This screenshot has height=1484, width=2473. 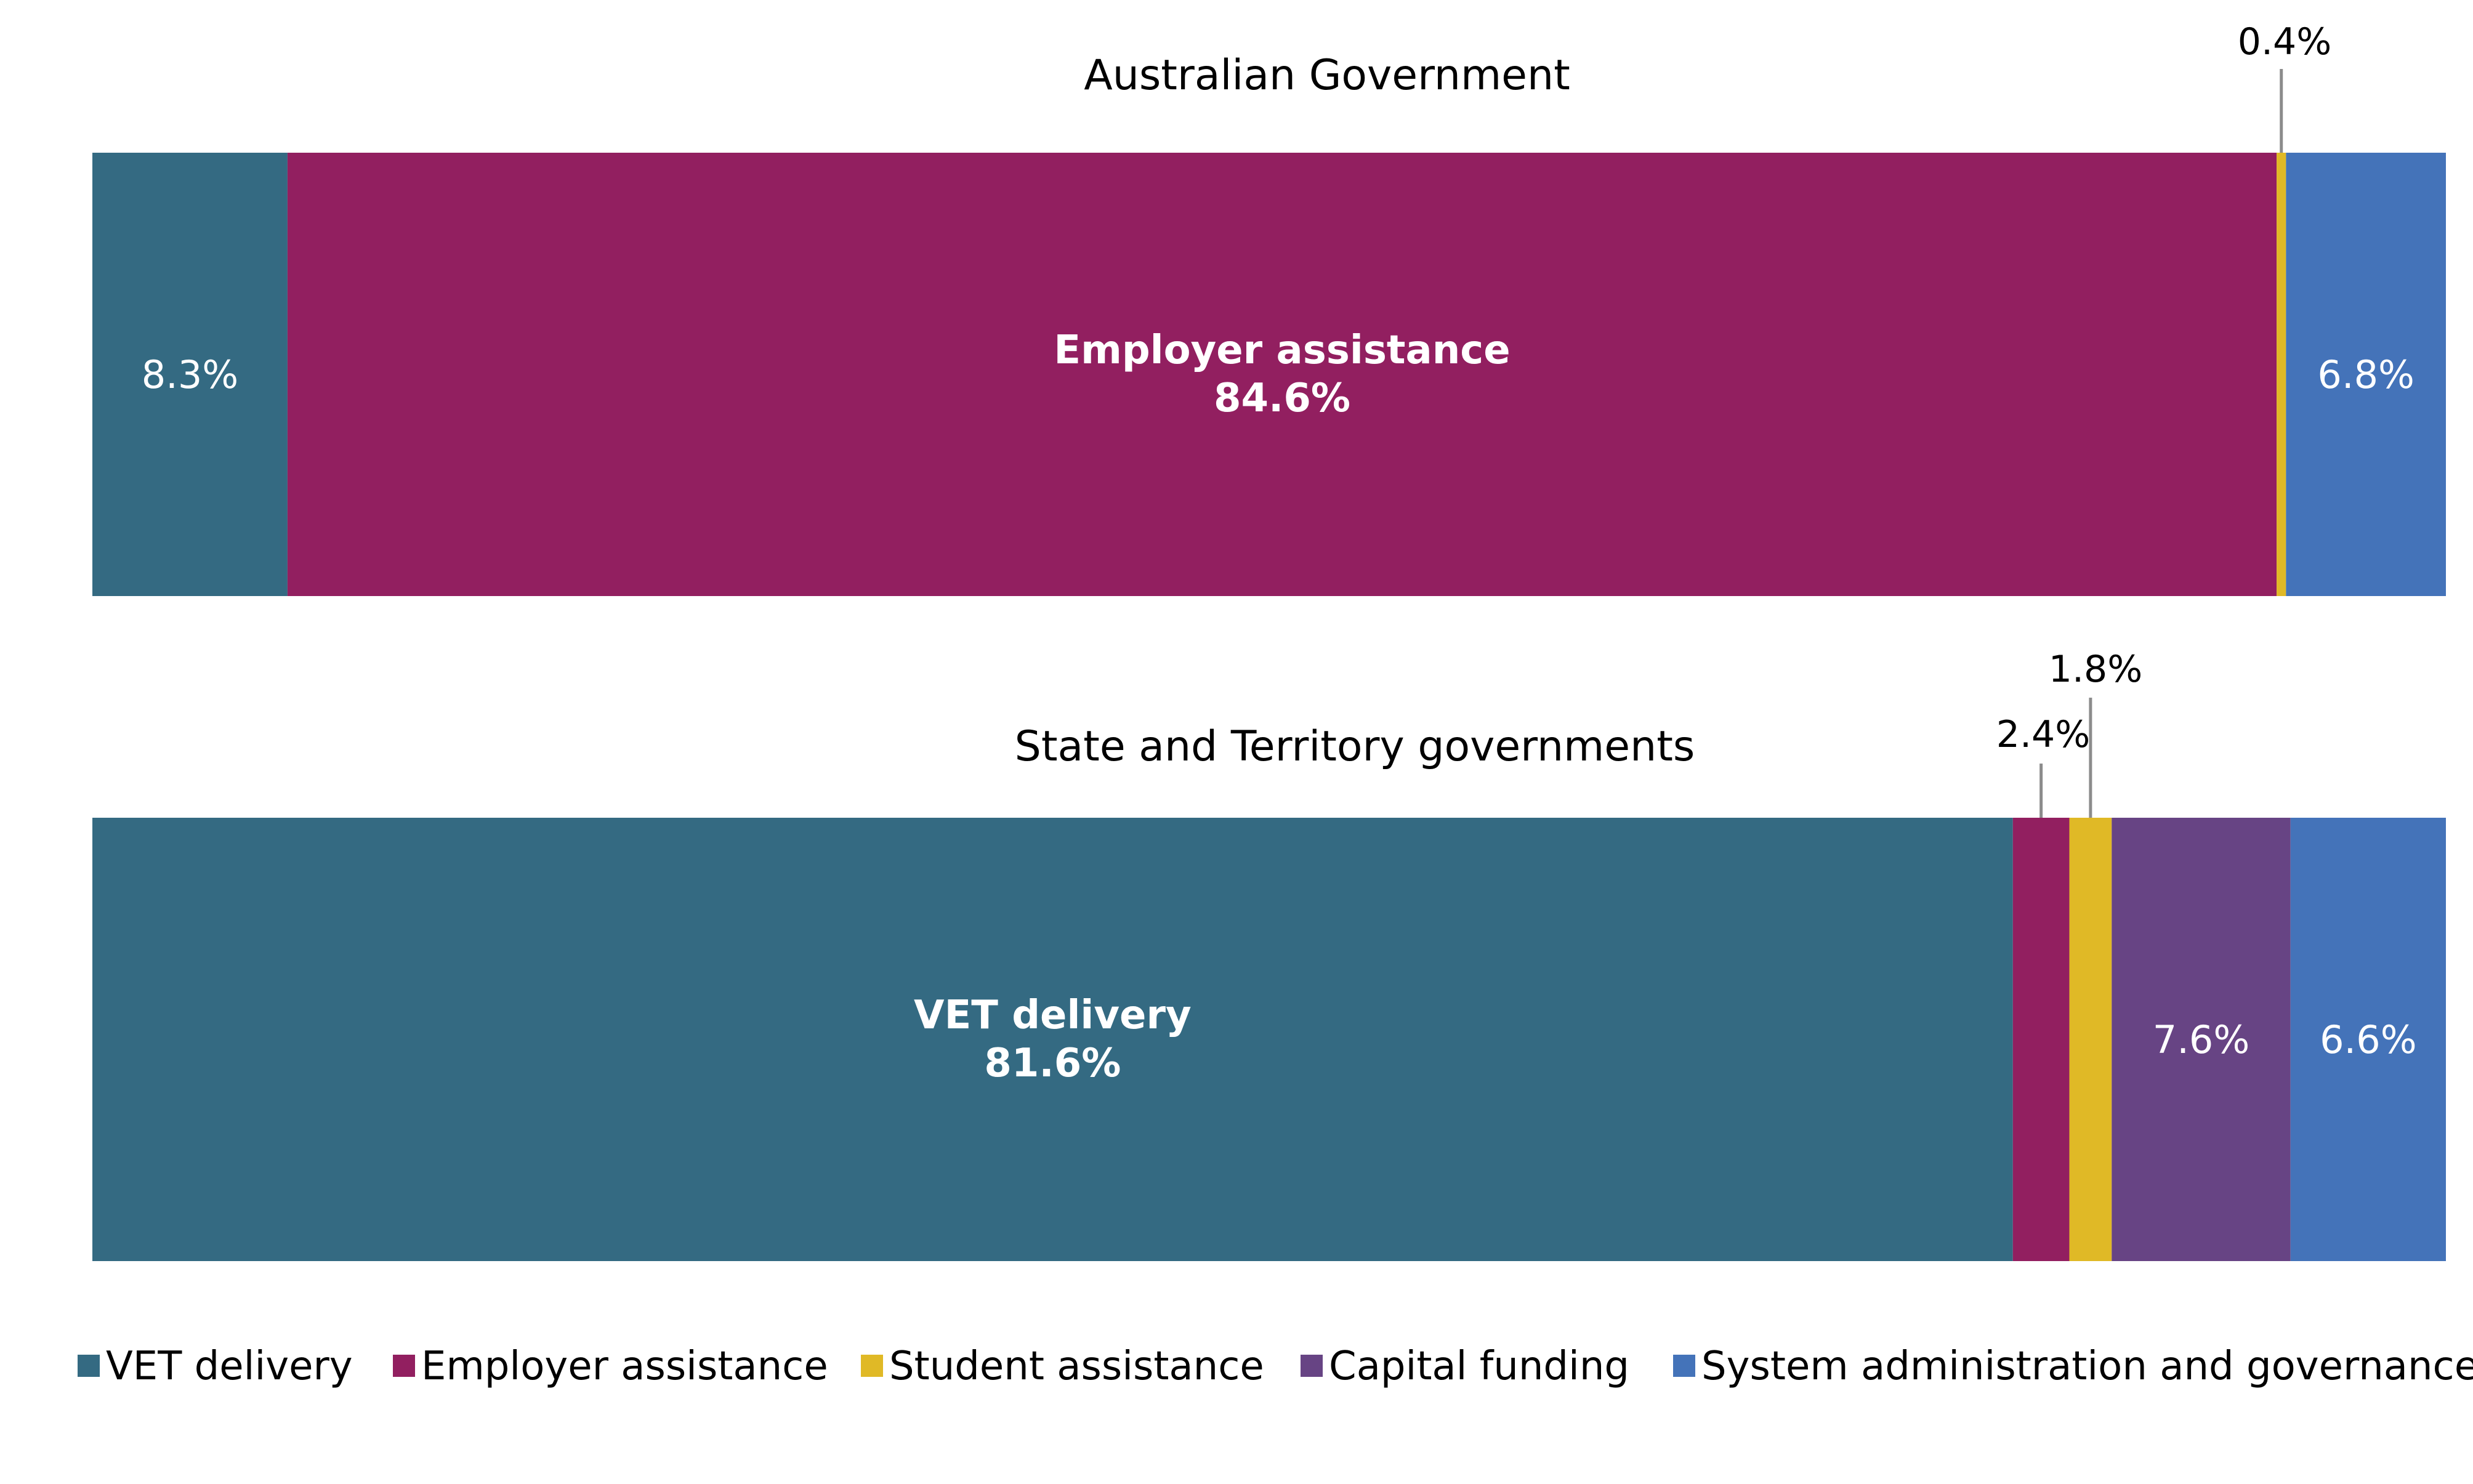 I want to click on data-label: 2.4%, so click(x=2043, y=734).